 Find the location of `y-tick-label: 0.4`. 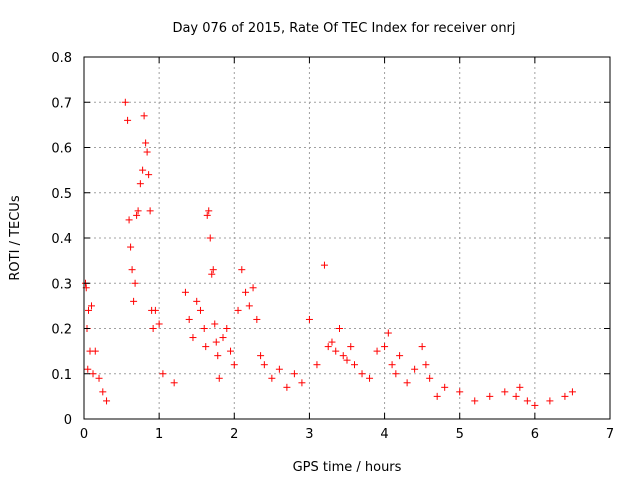

y-tick-label: 0.4 is located at coordinates (61, 239).